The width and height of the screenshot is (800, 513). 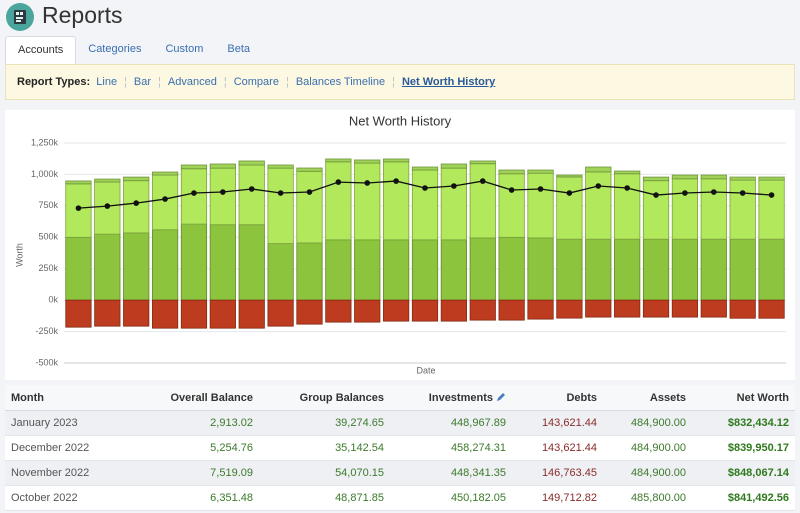 I want to click on tab: Accounts, so click(x=41, y=50).